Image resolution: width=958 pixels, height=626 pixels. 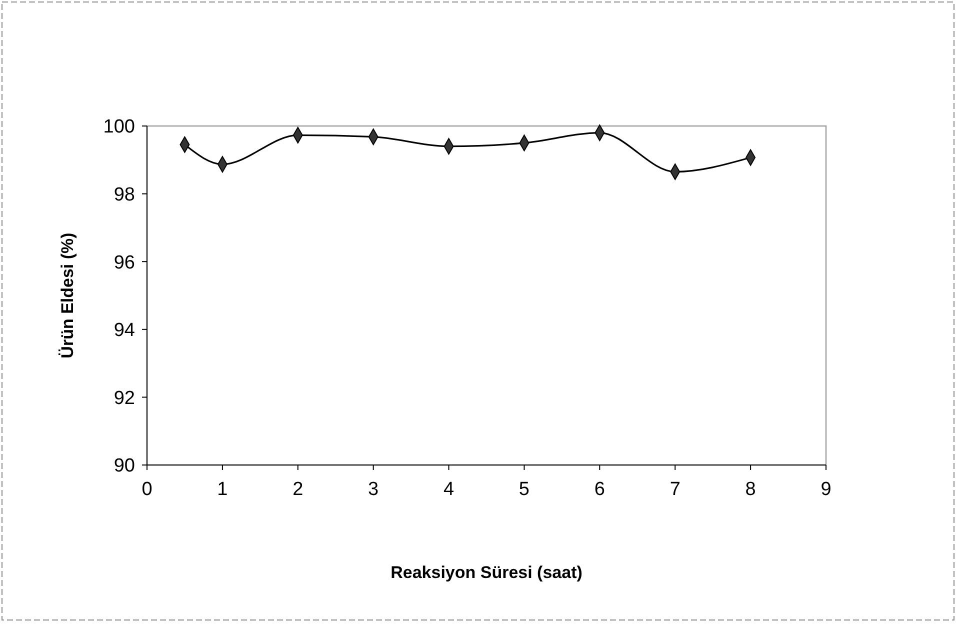 I want to click on x-tick-label: 4, so click(x=448, y=489).